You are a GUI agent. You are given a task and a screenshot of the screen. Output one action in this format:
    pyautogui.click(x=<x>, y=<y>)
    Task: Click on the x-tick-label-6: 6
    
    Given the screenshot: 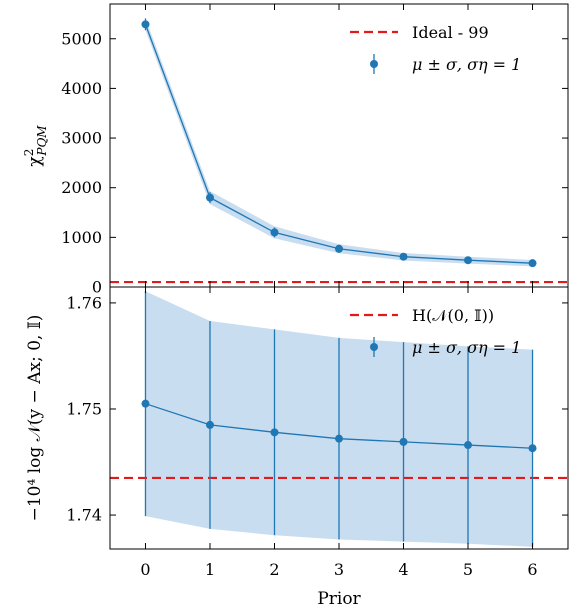 What is the action you would take?
    pyautogui.click(x=532, y=569)
    